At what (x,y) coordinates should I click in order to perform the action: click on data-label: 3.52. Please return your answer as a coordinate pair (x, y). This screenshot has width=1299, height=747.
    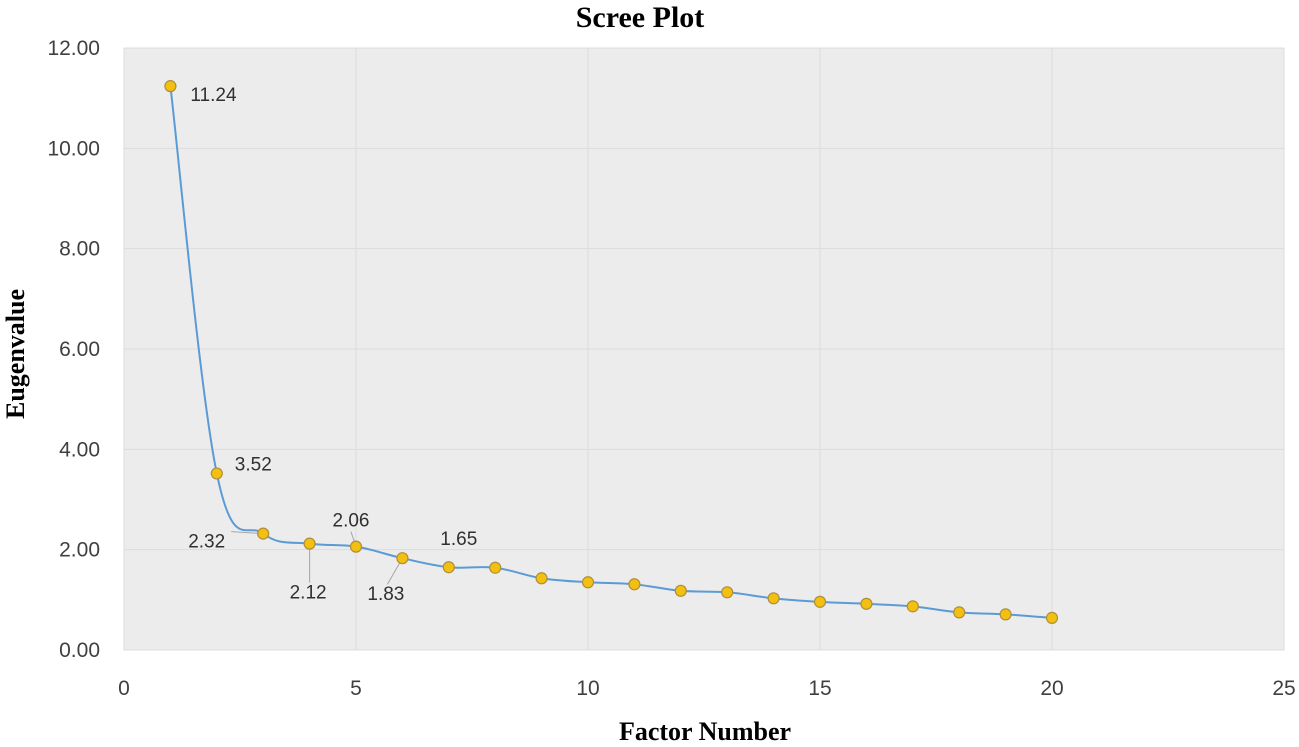
    Looking at the image, I should click on (253, 464).